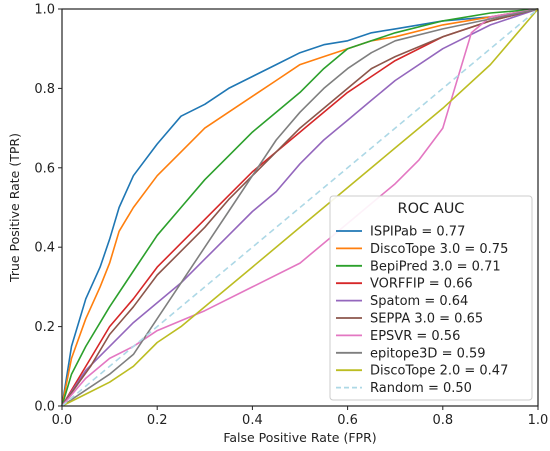 The image size is (550, 451). What do you see at coordinates (538, 420) in the screenshot?
I see `x-tick-label: 1.0` at bounding box center [538, 420].